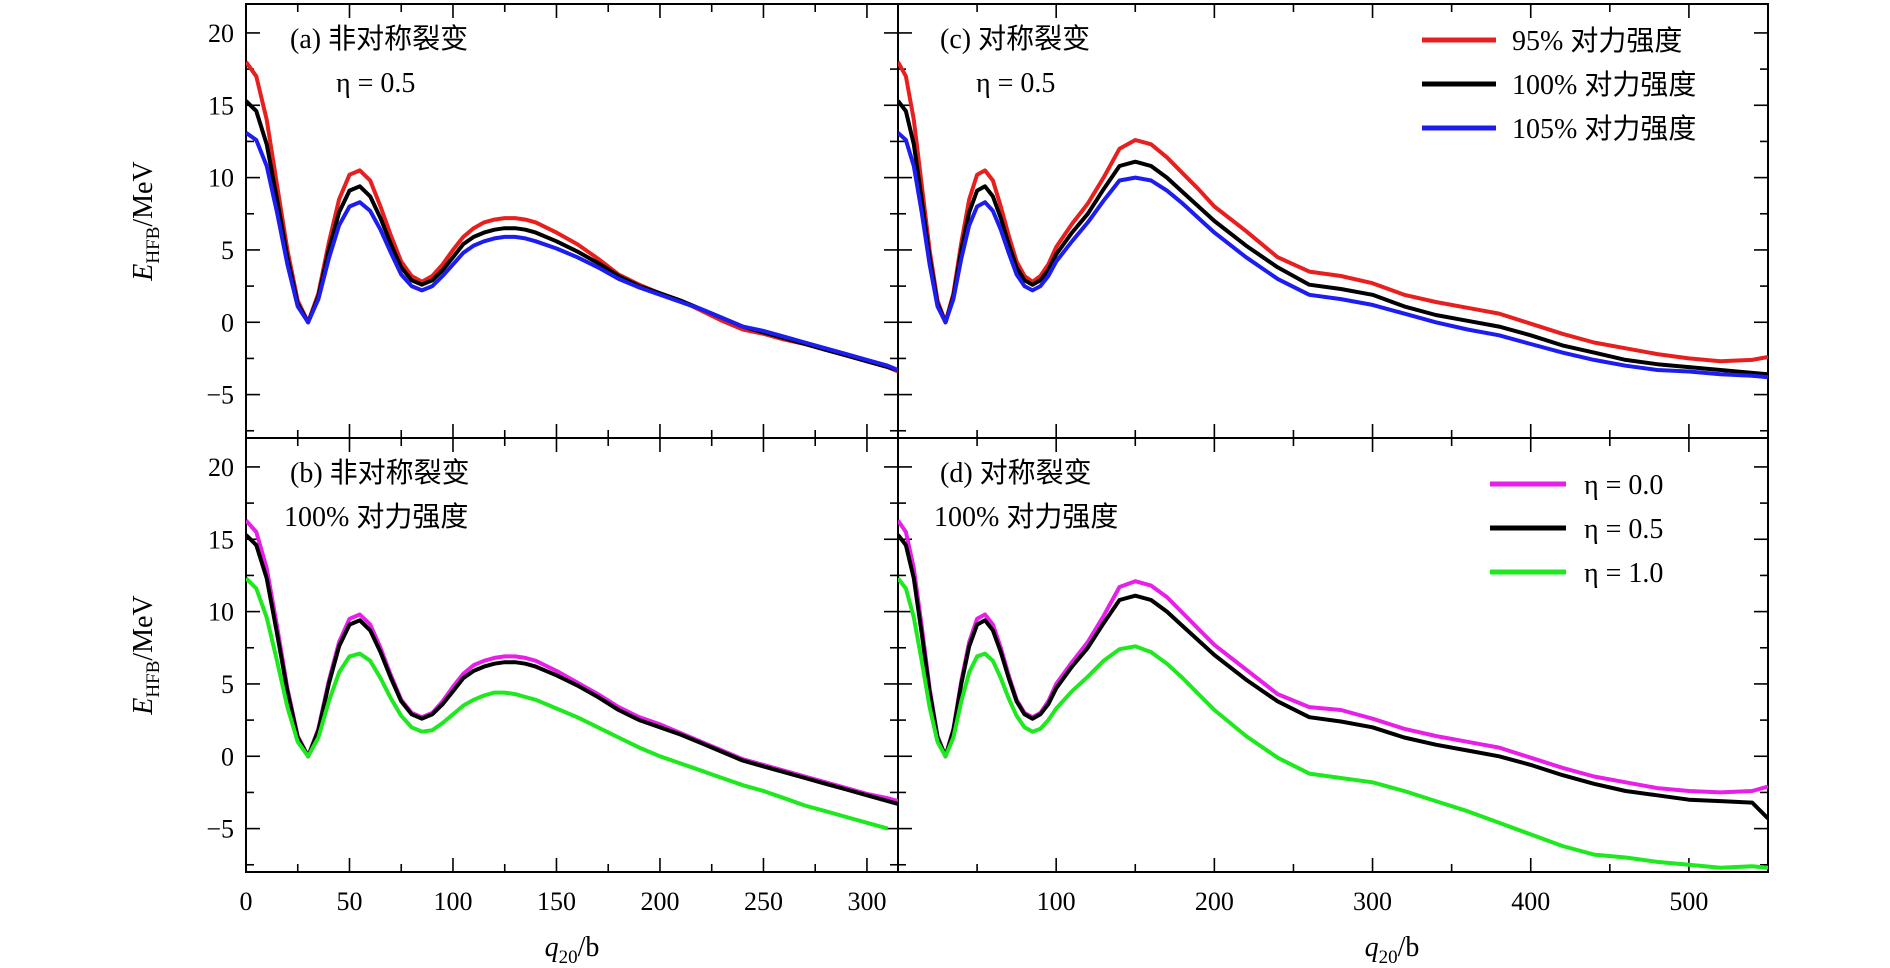 The width and height of the screenshot is (1890, 968). I want to click on y-tick-label-a: 0, so click(227, 322).